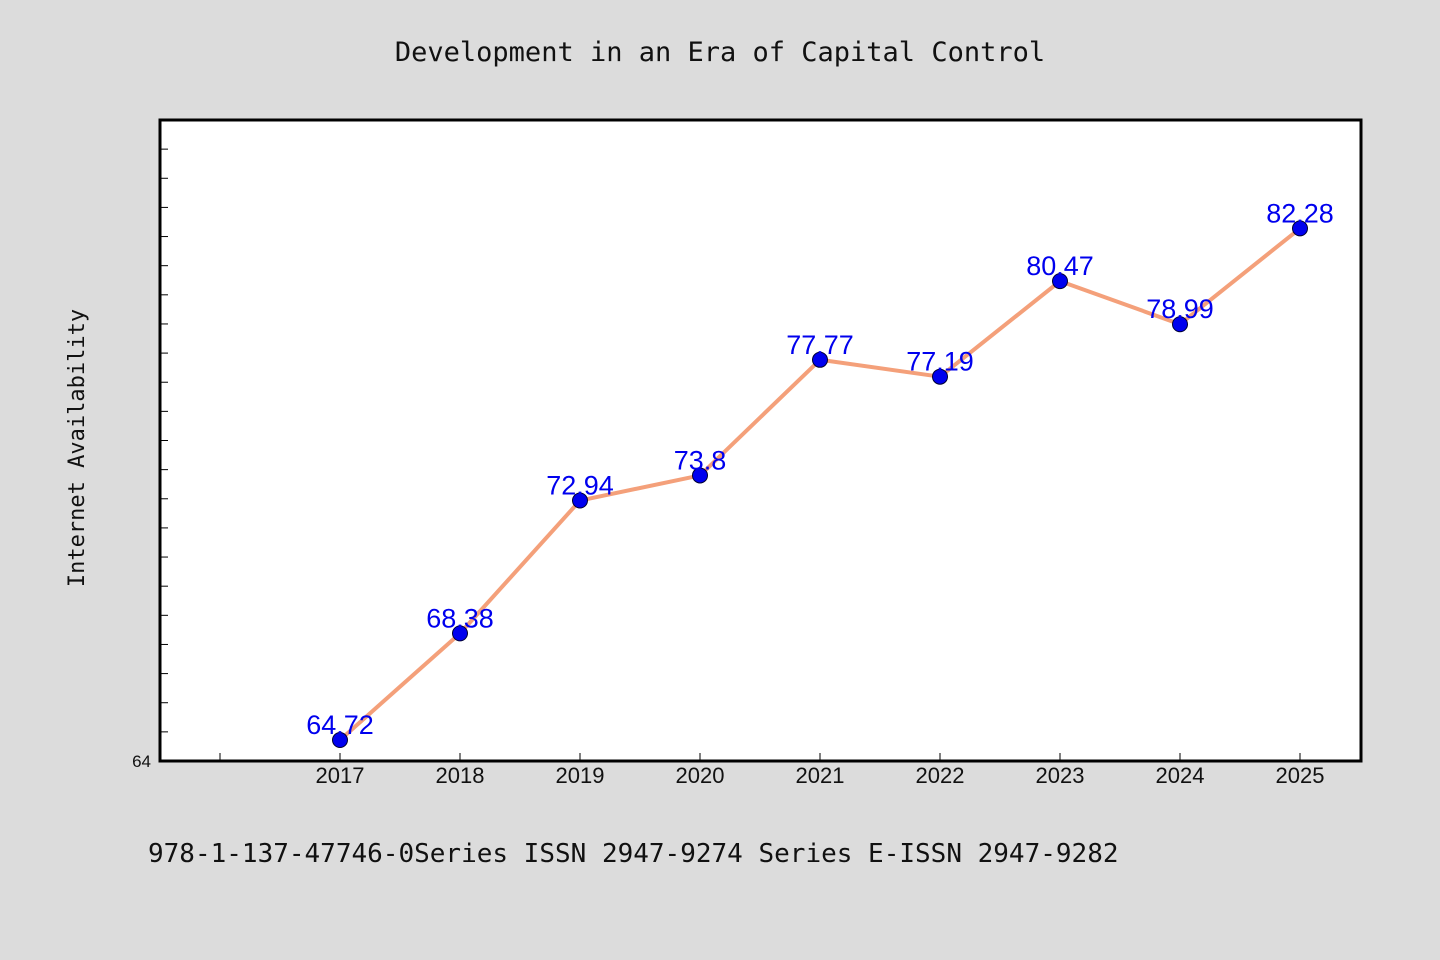 This screenshot has width=1440, height=960. I want to click on y-axis-ticks, so click(164, 440).